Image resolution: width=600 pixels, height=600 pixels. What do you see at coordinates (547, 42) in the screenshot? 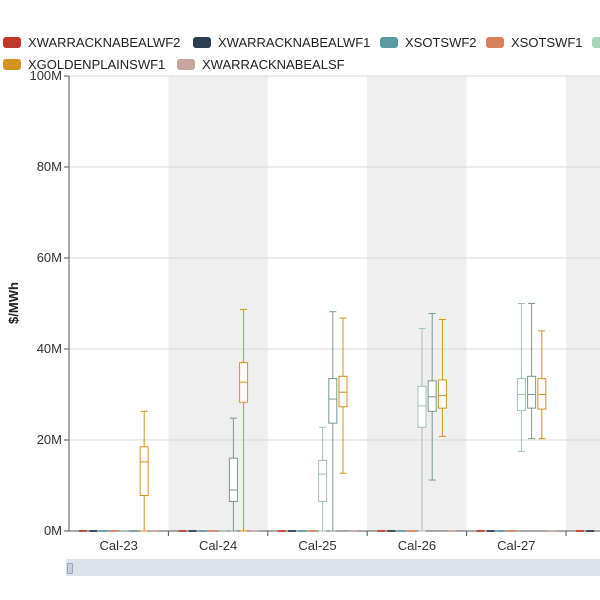
I see `legend-label: XSOTSWF1` at bounding box center [547, 42].